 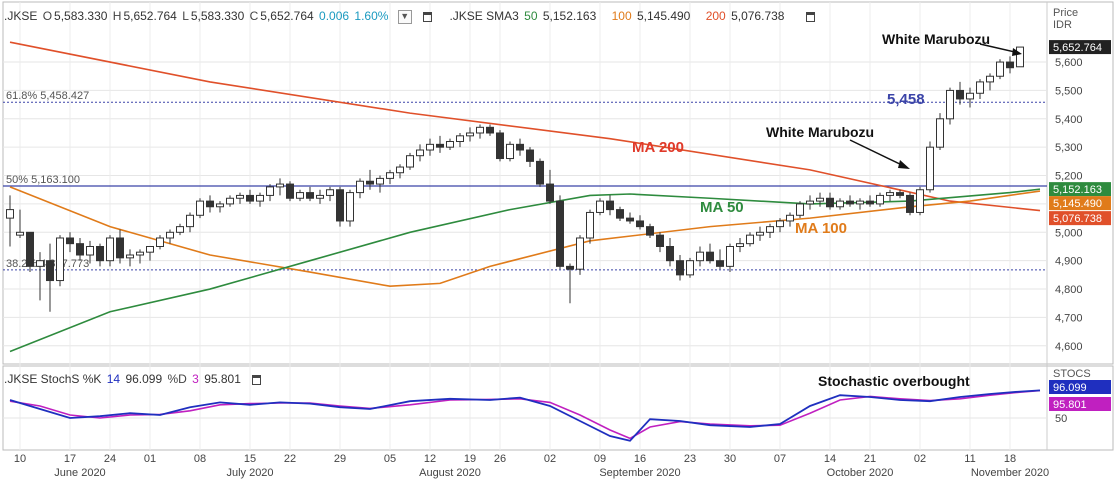 What do you see at coordinates (1072, 374) in the screenshot?
I see `stoch-axis-title: STOCS` at bounding box center [1072, 374].